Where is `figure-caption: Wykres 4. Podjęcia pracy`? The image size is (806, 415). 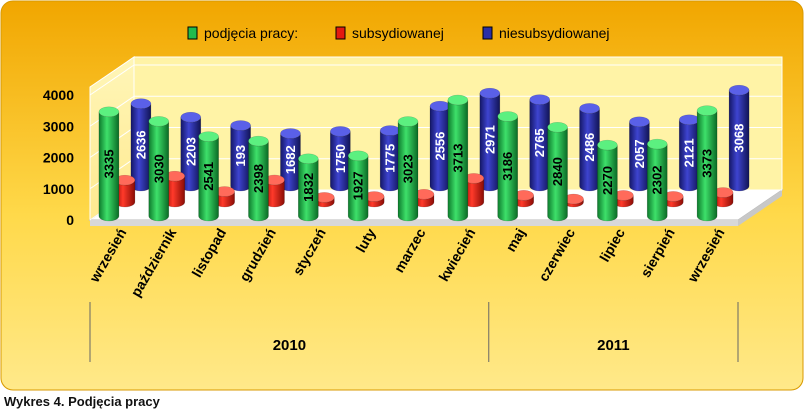 figure-caption: Wykres 4. Podjęcia pracy is located at coordinates (82, 401).